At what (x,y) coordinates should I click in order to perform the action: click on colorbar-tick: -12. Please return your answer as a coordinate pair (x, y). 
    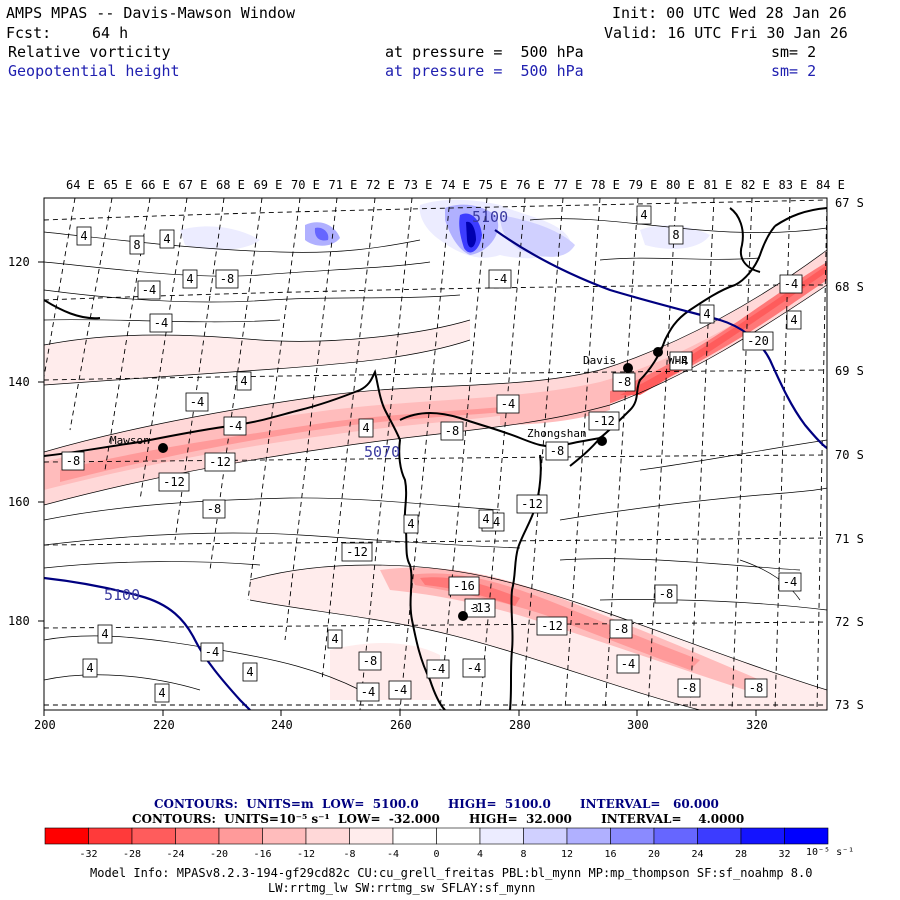
    Looking at the image, I should click on (306, 854).